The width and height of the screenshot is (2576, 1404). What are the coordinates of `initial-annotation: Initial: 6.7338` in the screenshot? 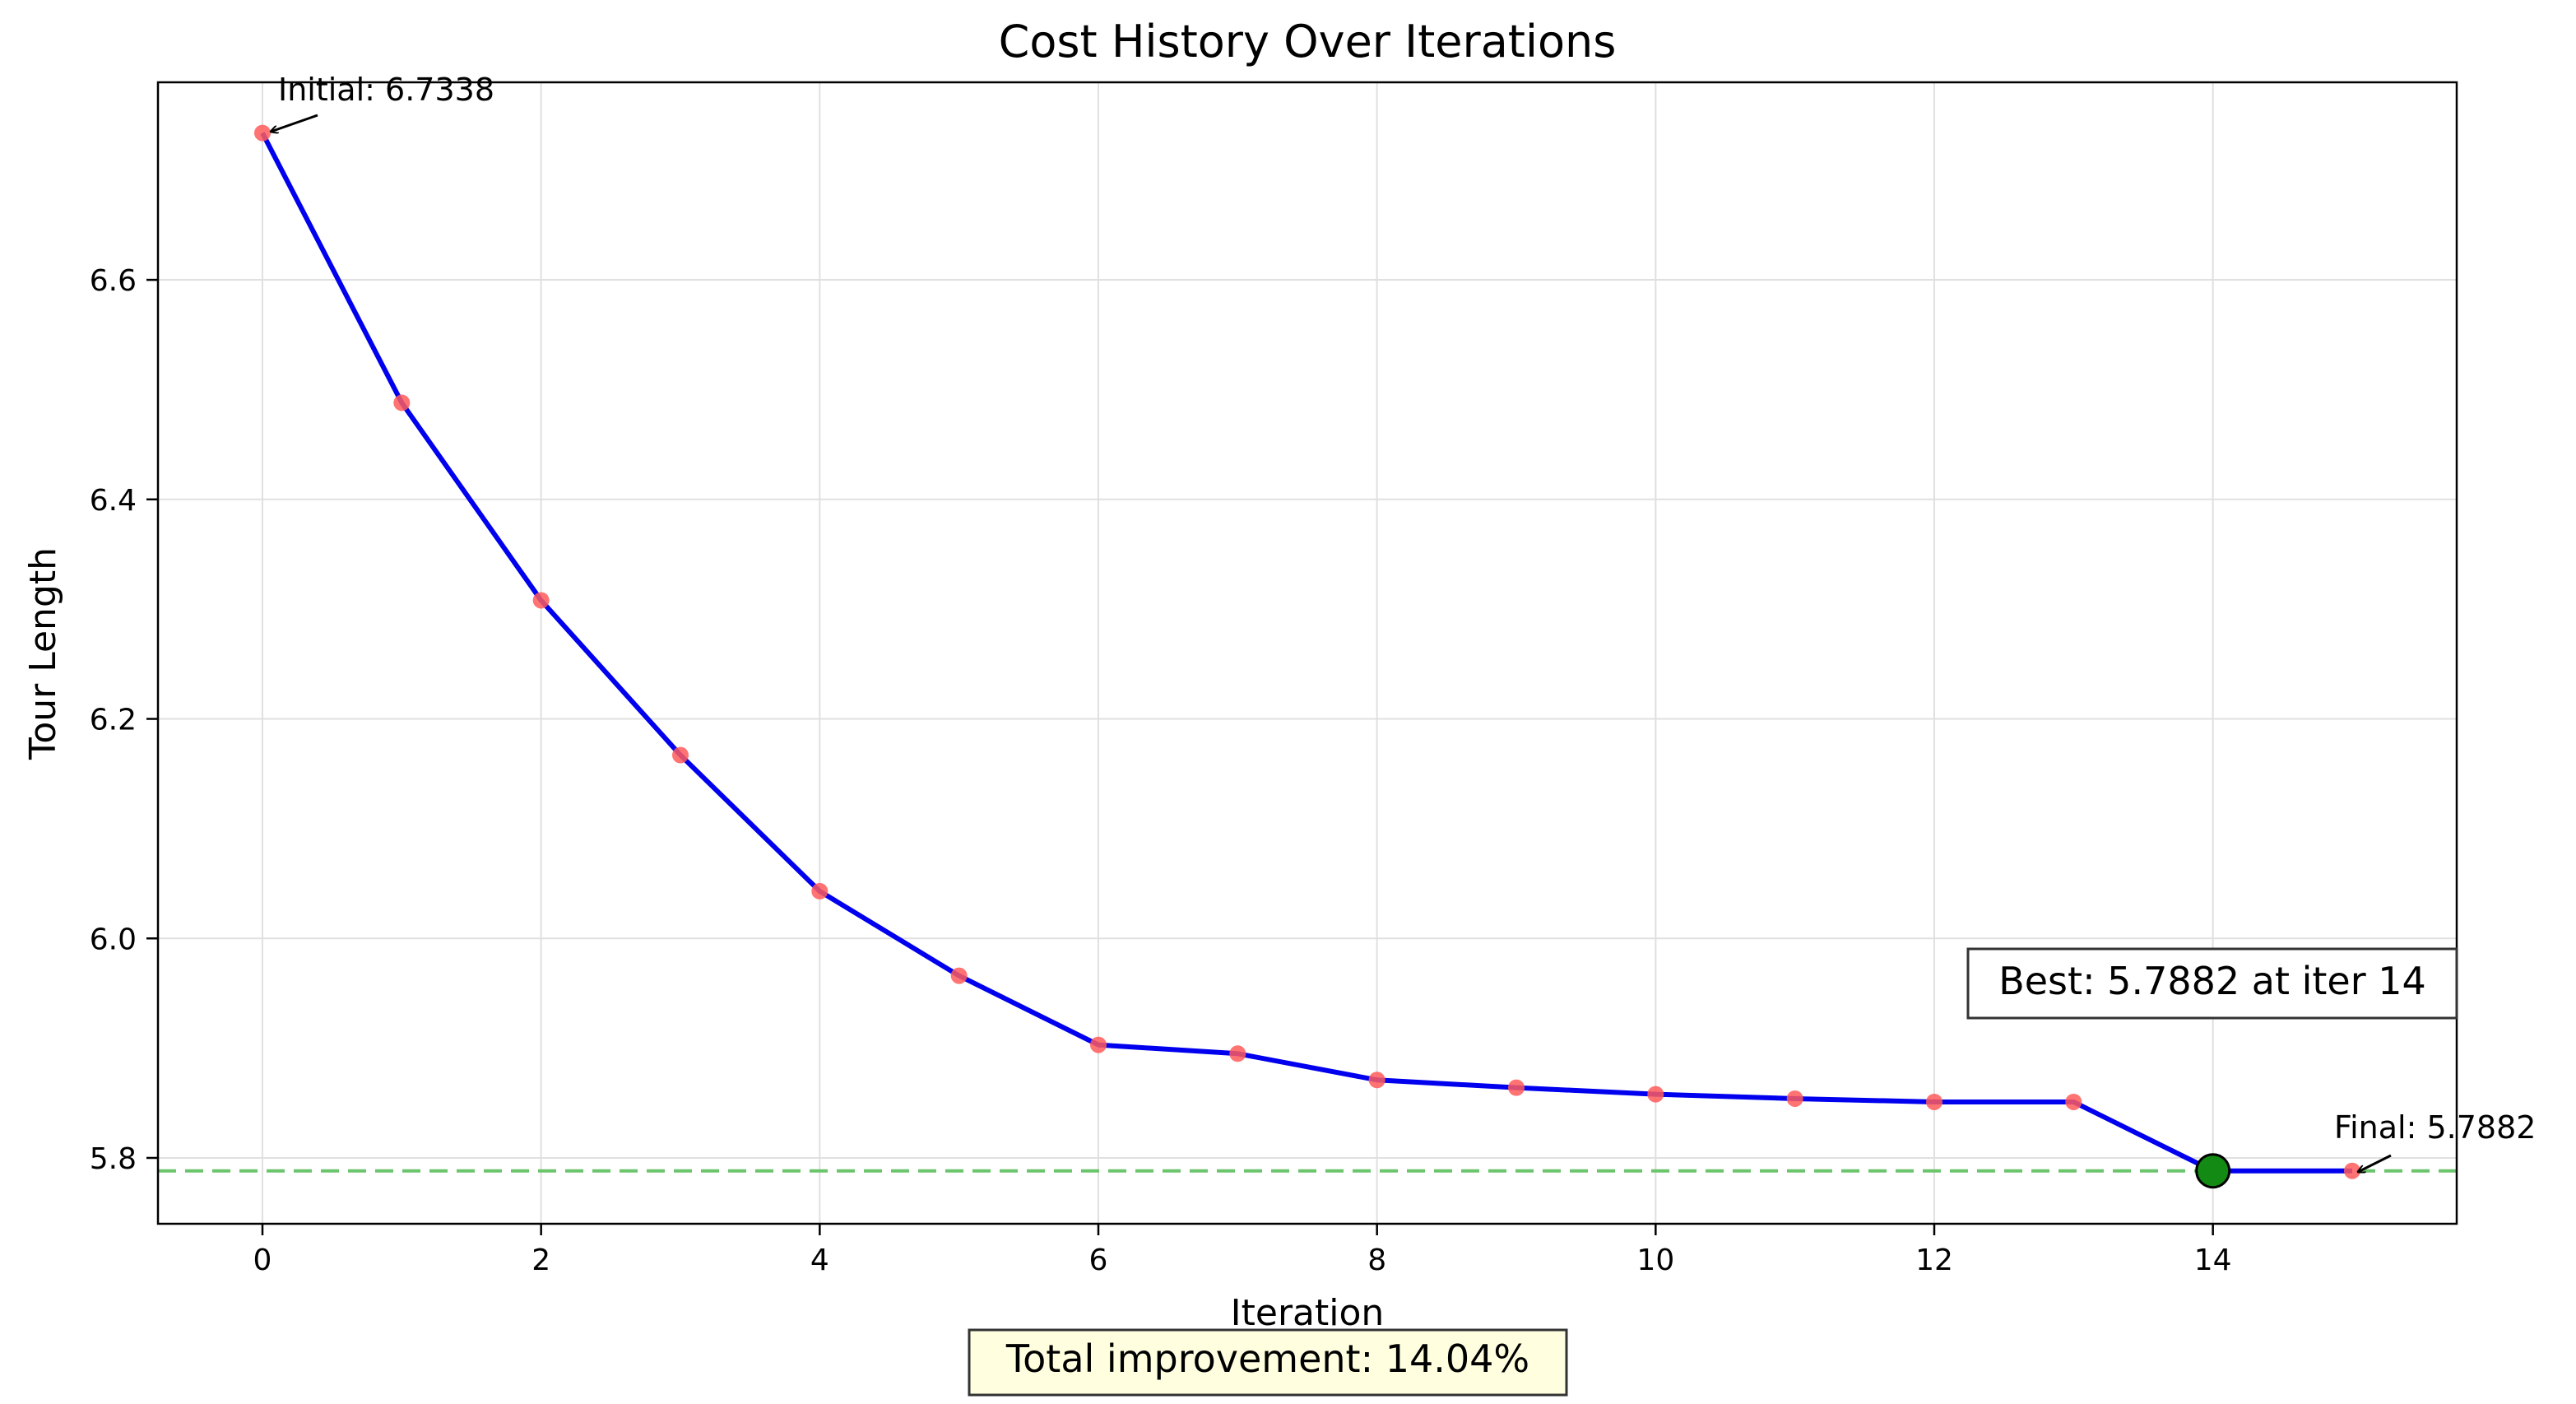 It's located at (386, 90).